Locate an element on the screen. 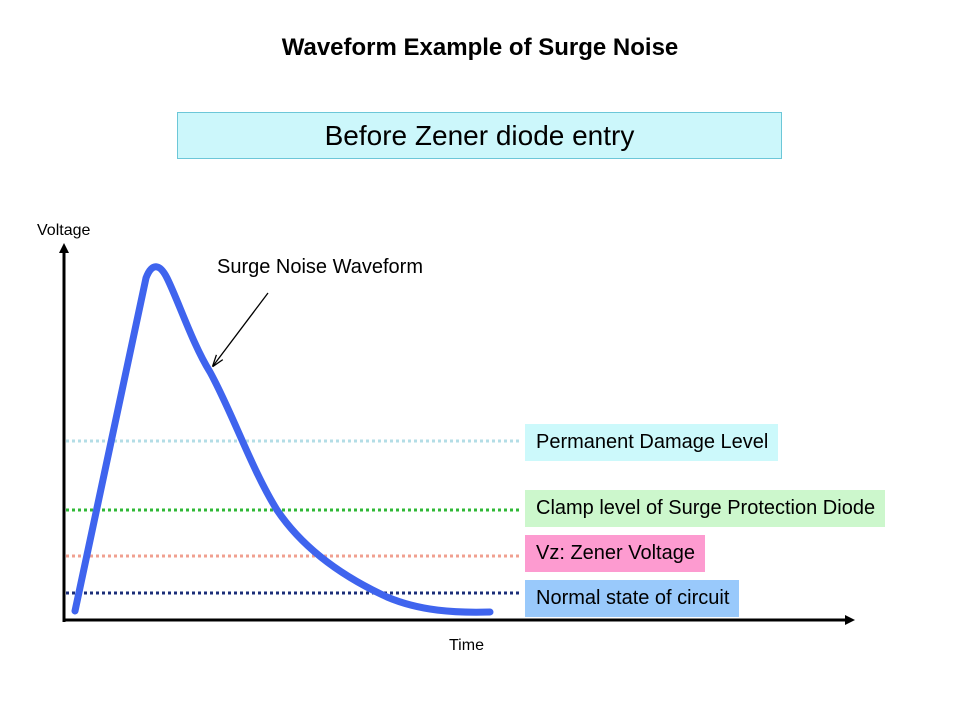 The image size is (960, 720). permanent-damage-label: Permanent Damage Level is located at coordinates (652, 442).